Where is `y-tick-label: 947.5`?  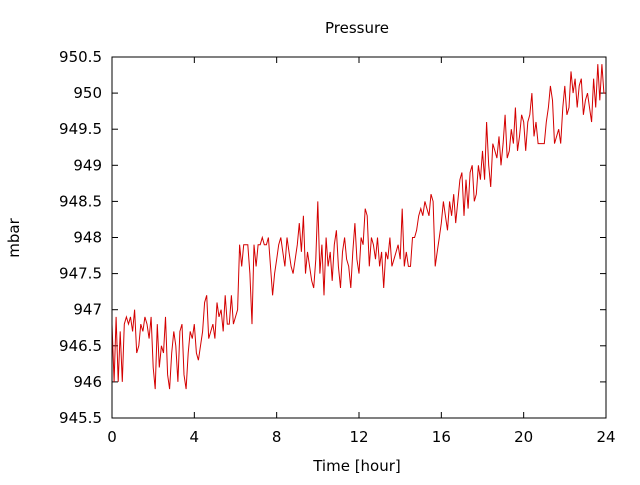
y-tick-label: 947.5 is located at coordinates (80, 274).